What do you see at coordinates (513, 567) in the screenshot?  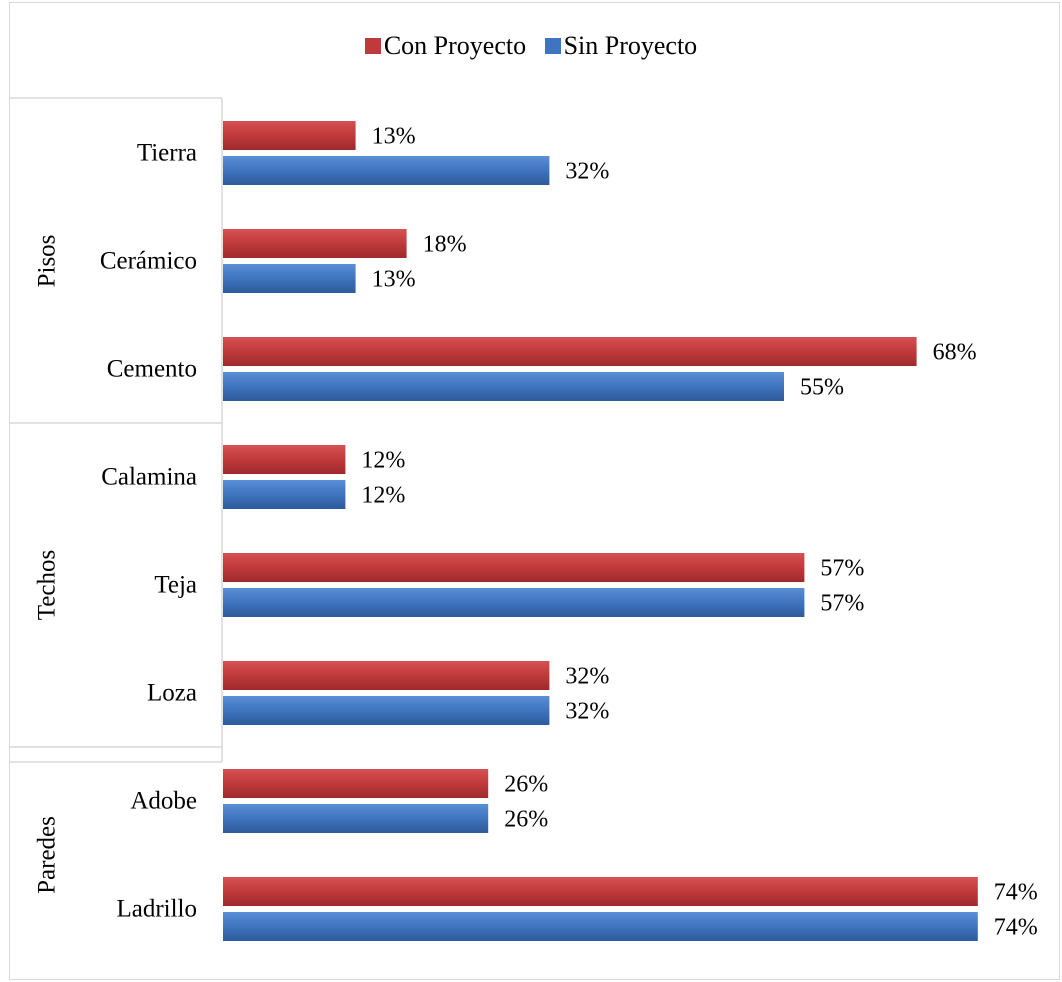 I see `bar-con-proyecto-teja` at bounding box center [513, 567].